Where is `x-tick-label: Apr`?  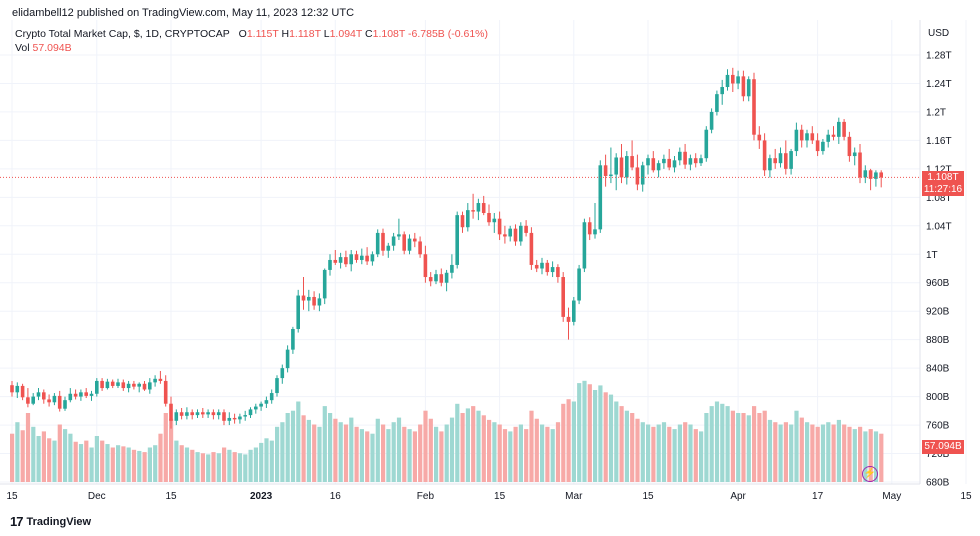
x-tick-label: Apr is located at coordinates (738, 496).